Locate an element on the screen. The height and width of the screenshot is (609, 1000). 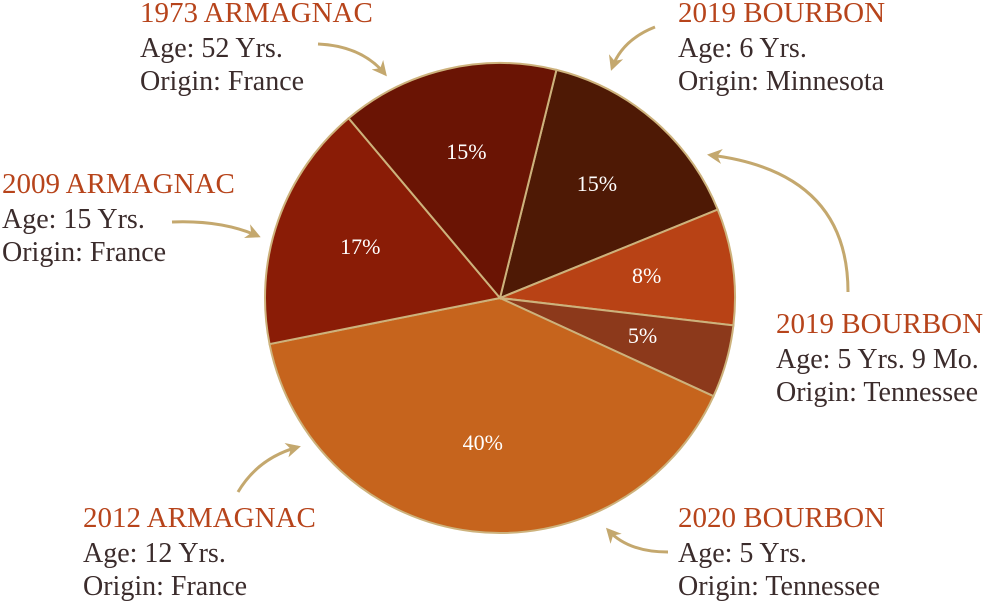
annotation-title: 2020 BOURBON is located at coordinates (781, 518).